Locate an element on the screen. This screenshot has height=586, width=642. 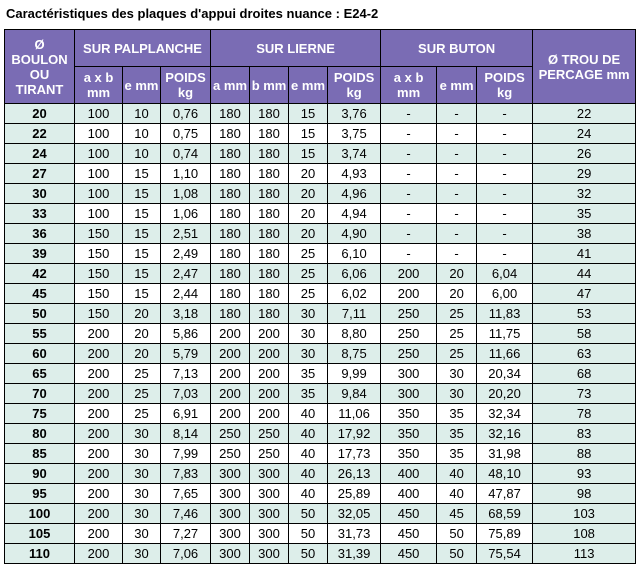
cell-palplanche-poids: 5,79 is located at coordinates (185, 353).